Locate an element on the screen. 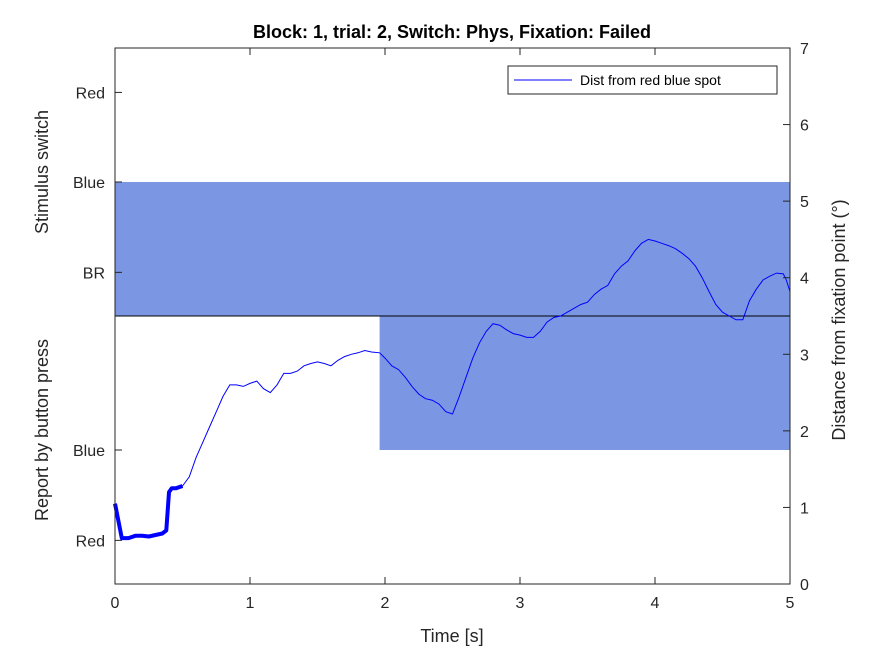 This screenshot has height=656, width=875. x-axis-label: Time [s] is located at coordinates (451, 636).